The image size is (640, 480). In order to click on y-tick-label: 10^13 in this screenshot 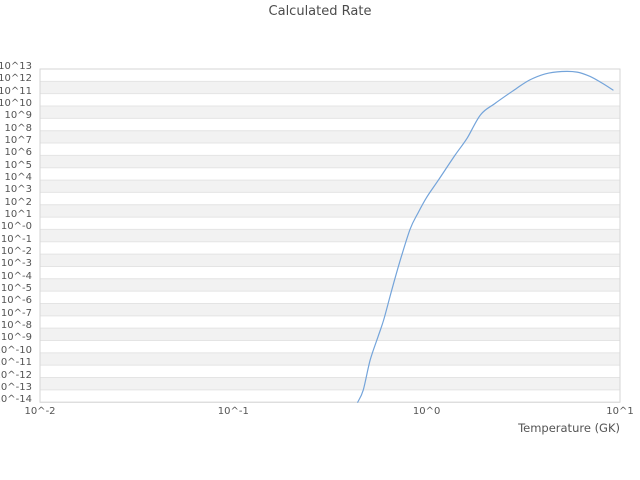, I will do `click(16, 66)`.